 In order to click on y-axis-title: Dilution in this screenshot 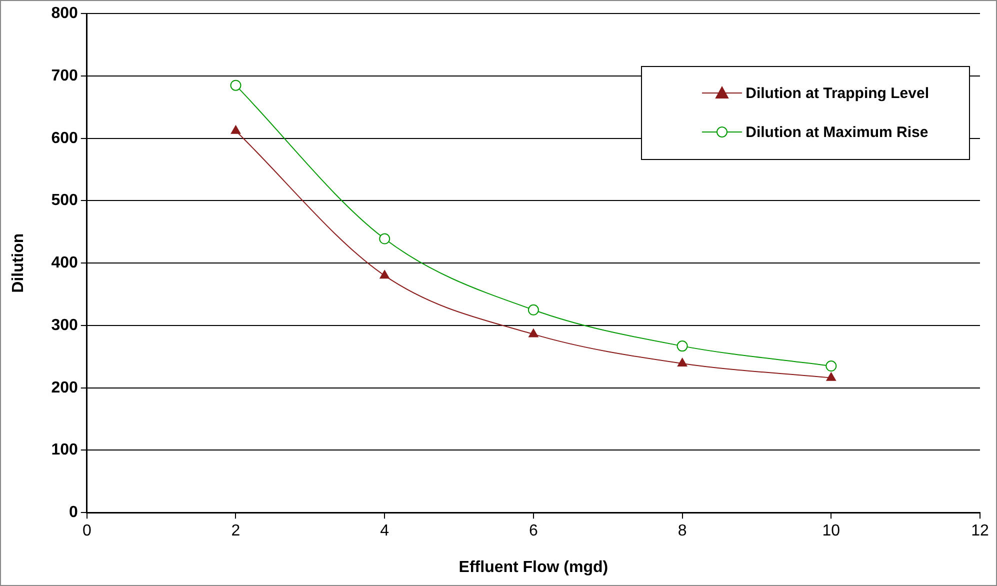, I will do `click(19, 263)`.